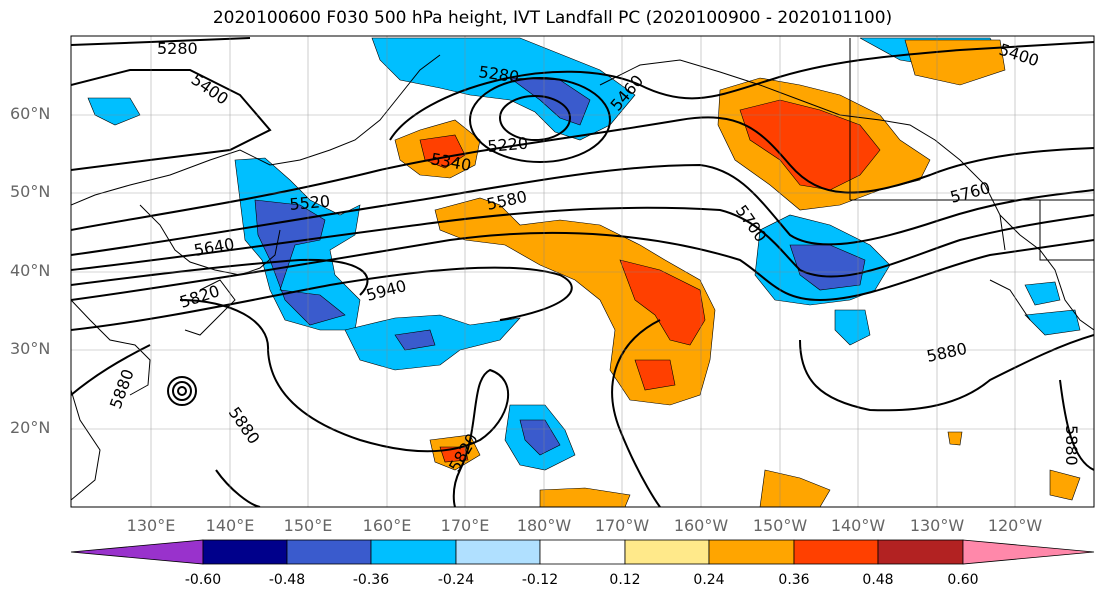 The height and width of the screenshot is (601, 1105). What do you see at coordinates (203, 580) in the screenshot?
I see `colorbar-tick-label: -0.60` at bounding box center [203, 580].